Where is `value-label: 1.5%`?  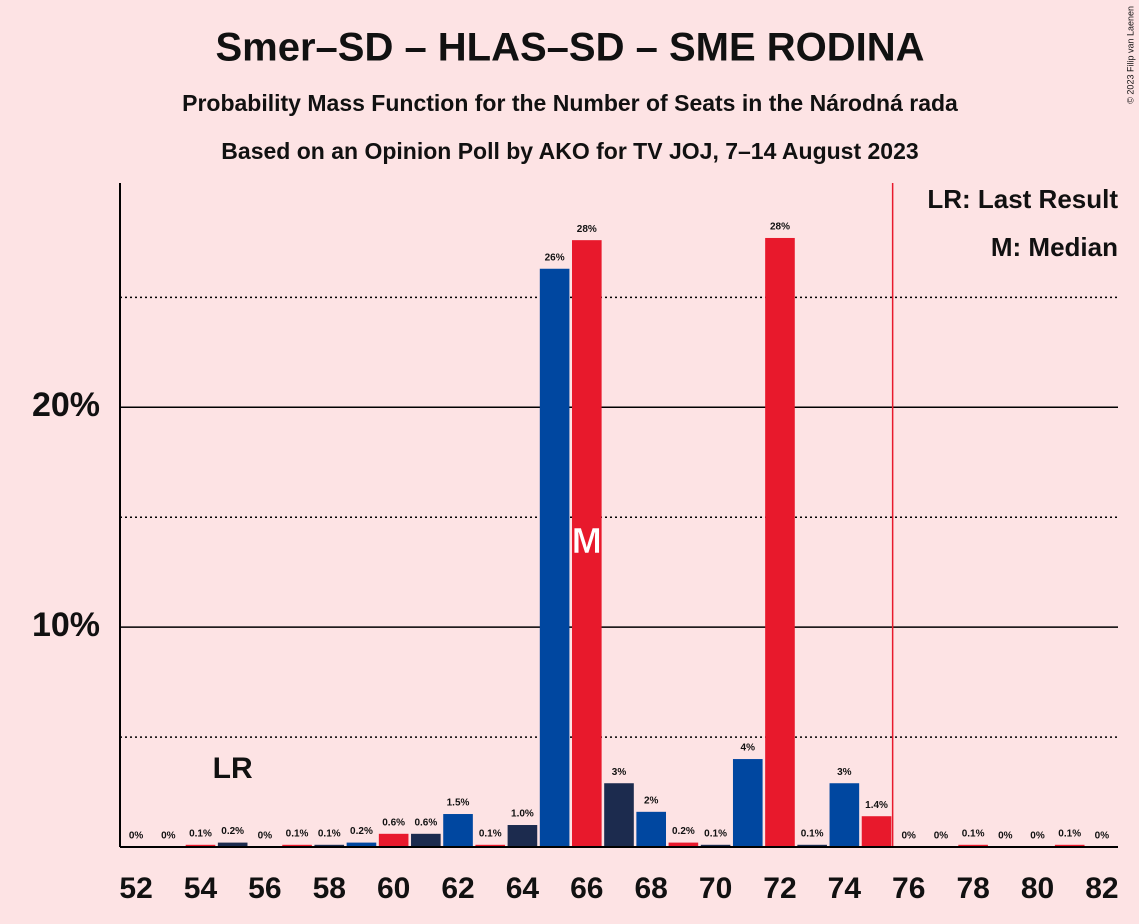 value-label: 1.5% is located at coordinates (458, 803).